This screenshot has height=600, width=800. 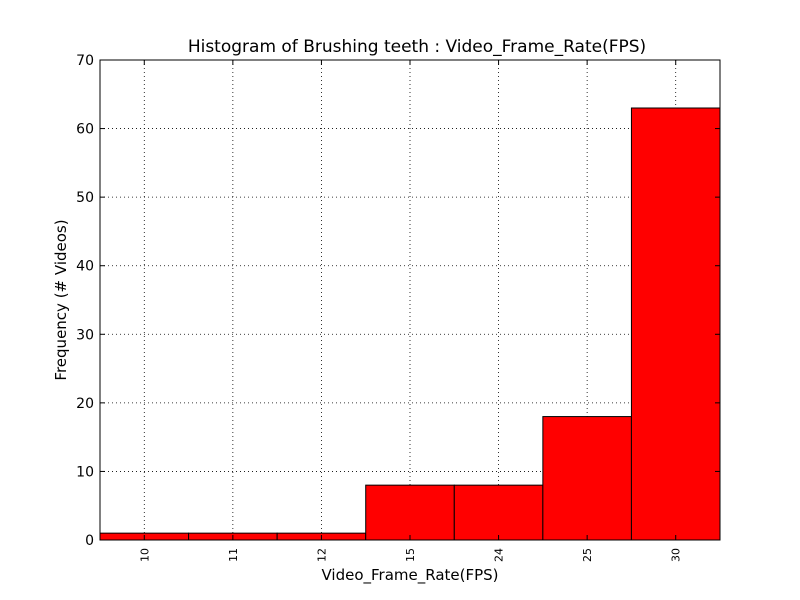 What do you see at coordinates (85, 61) in the screenshot?
I see `y-tick-label: 70` at bounding box center [85, 61].